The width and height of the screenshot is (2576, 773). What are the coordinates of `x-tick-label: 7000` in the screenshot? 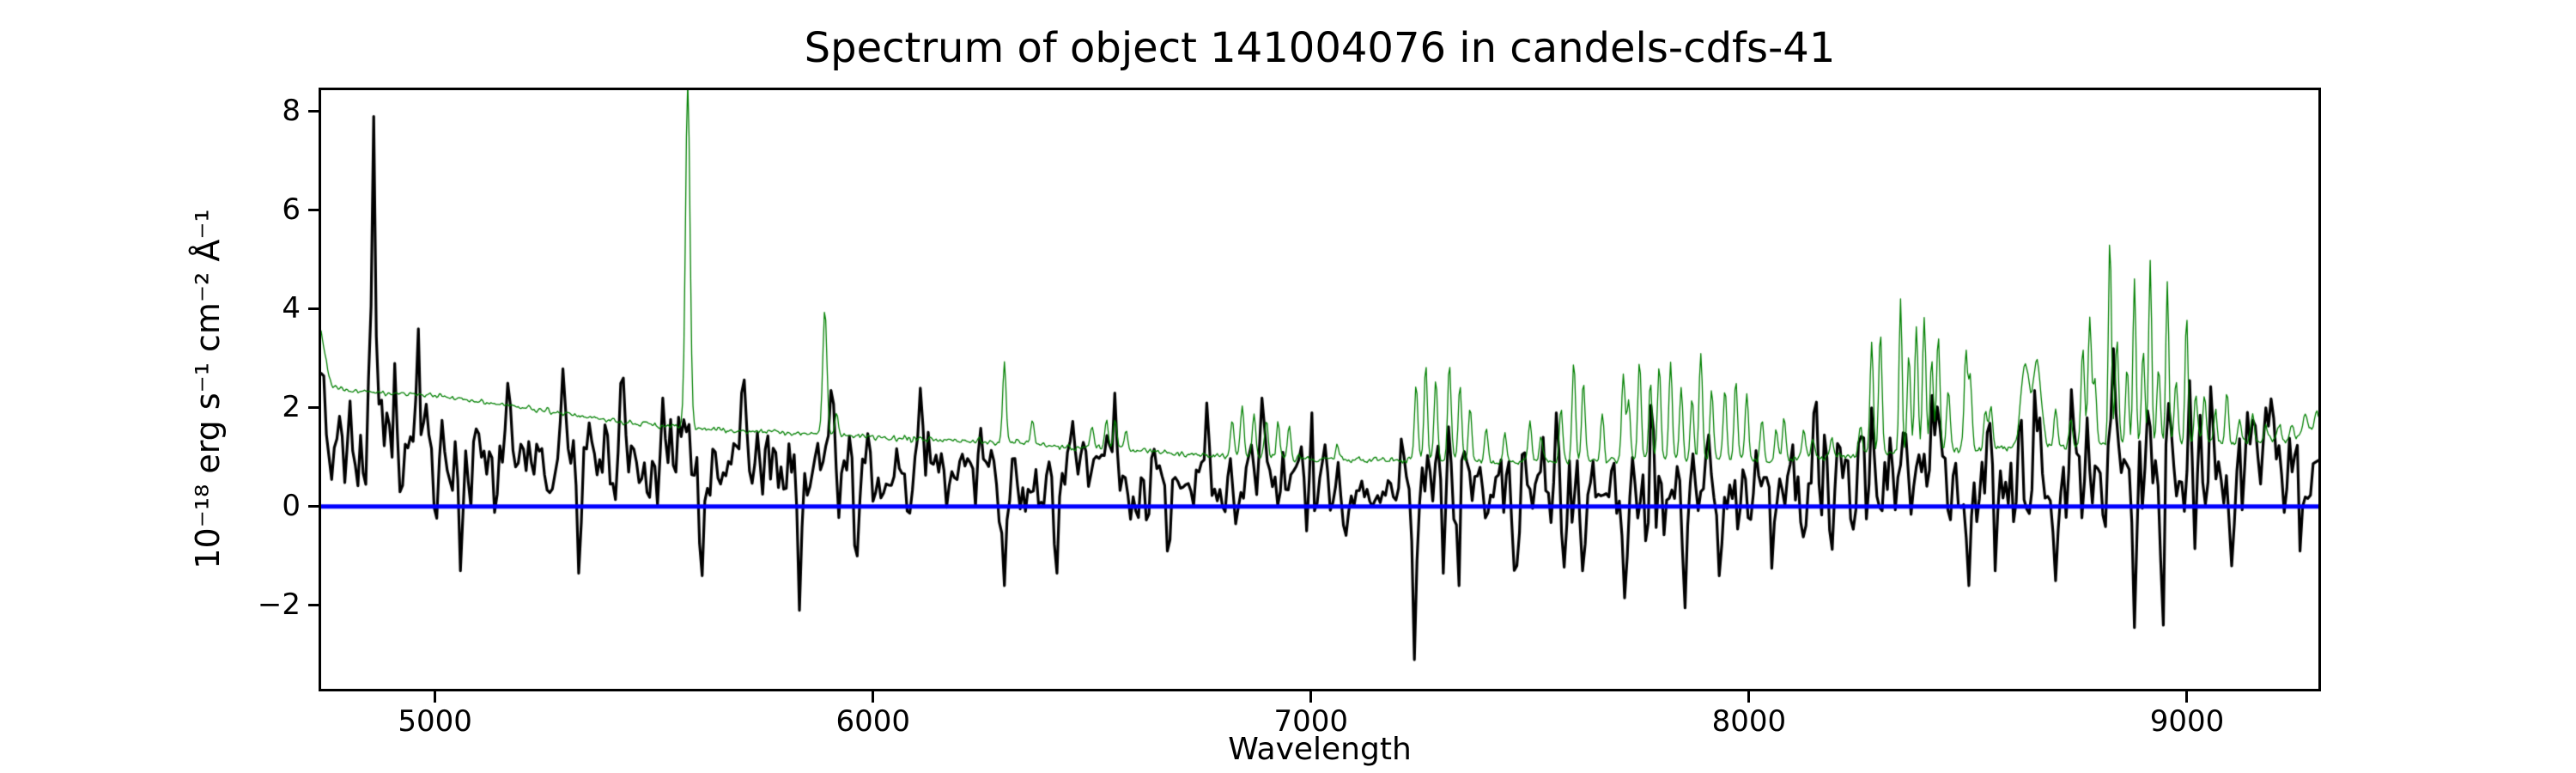 It's located at (1311, 721).